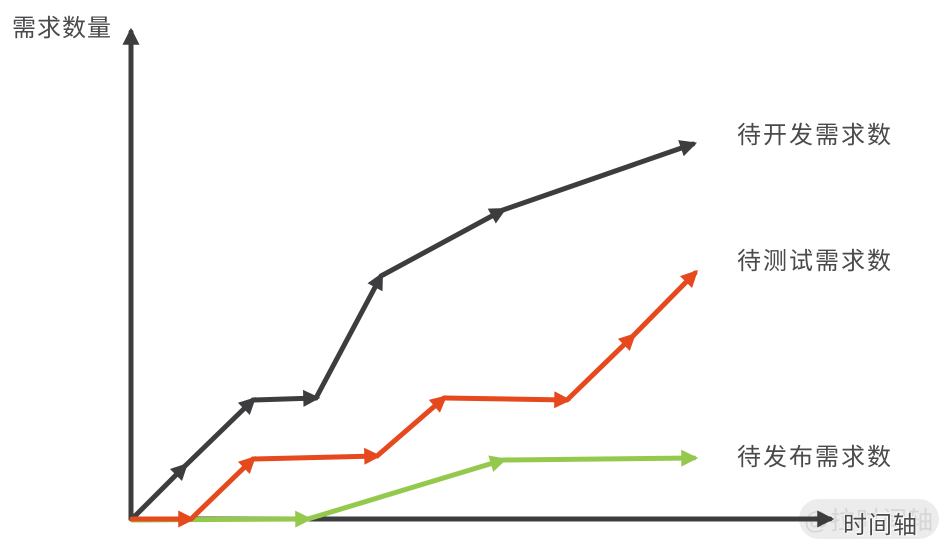 The image size is (942, 548). I want to click on y-axis-label: 需求数量, so click(62, 28).